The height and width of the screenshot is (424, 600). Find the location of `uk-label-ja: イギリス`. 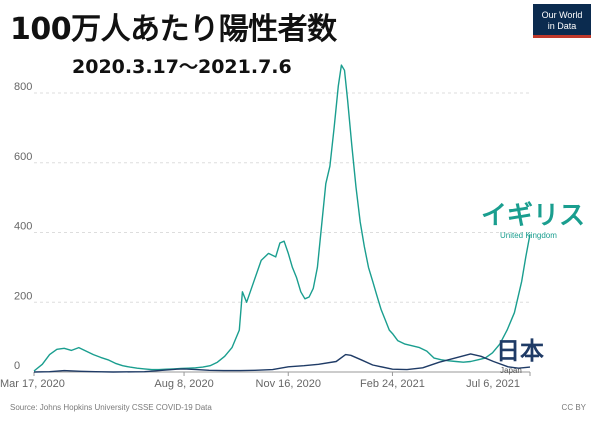

uk-label-ja: イギリス is located at coordinates (533, 215).